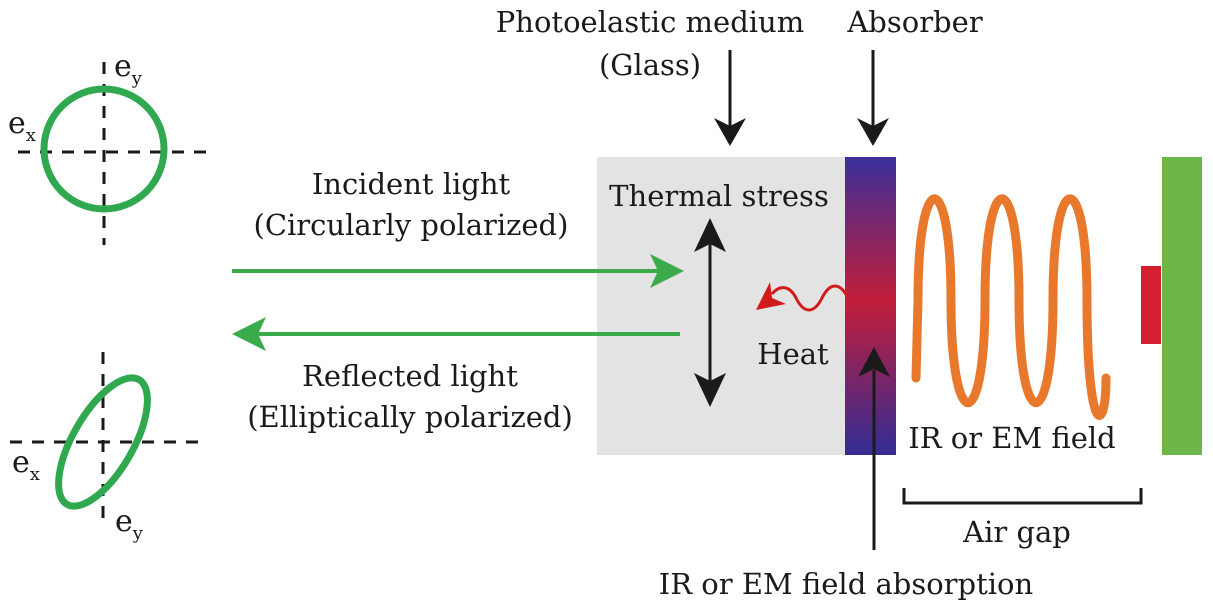 Image resolution: width=1213 pixels, height=613 pixels. I want to click on elliptical-polarization-plot: ex ey, so click(109, 448).